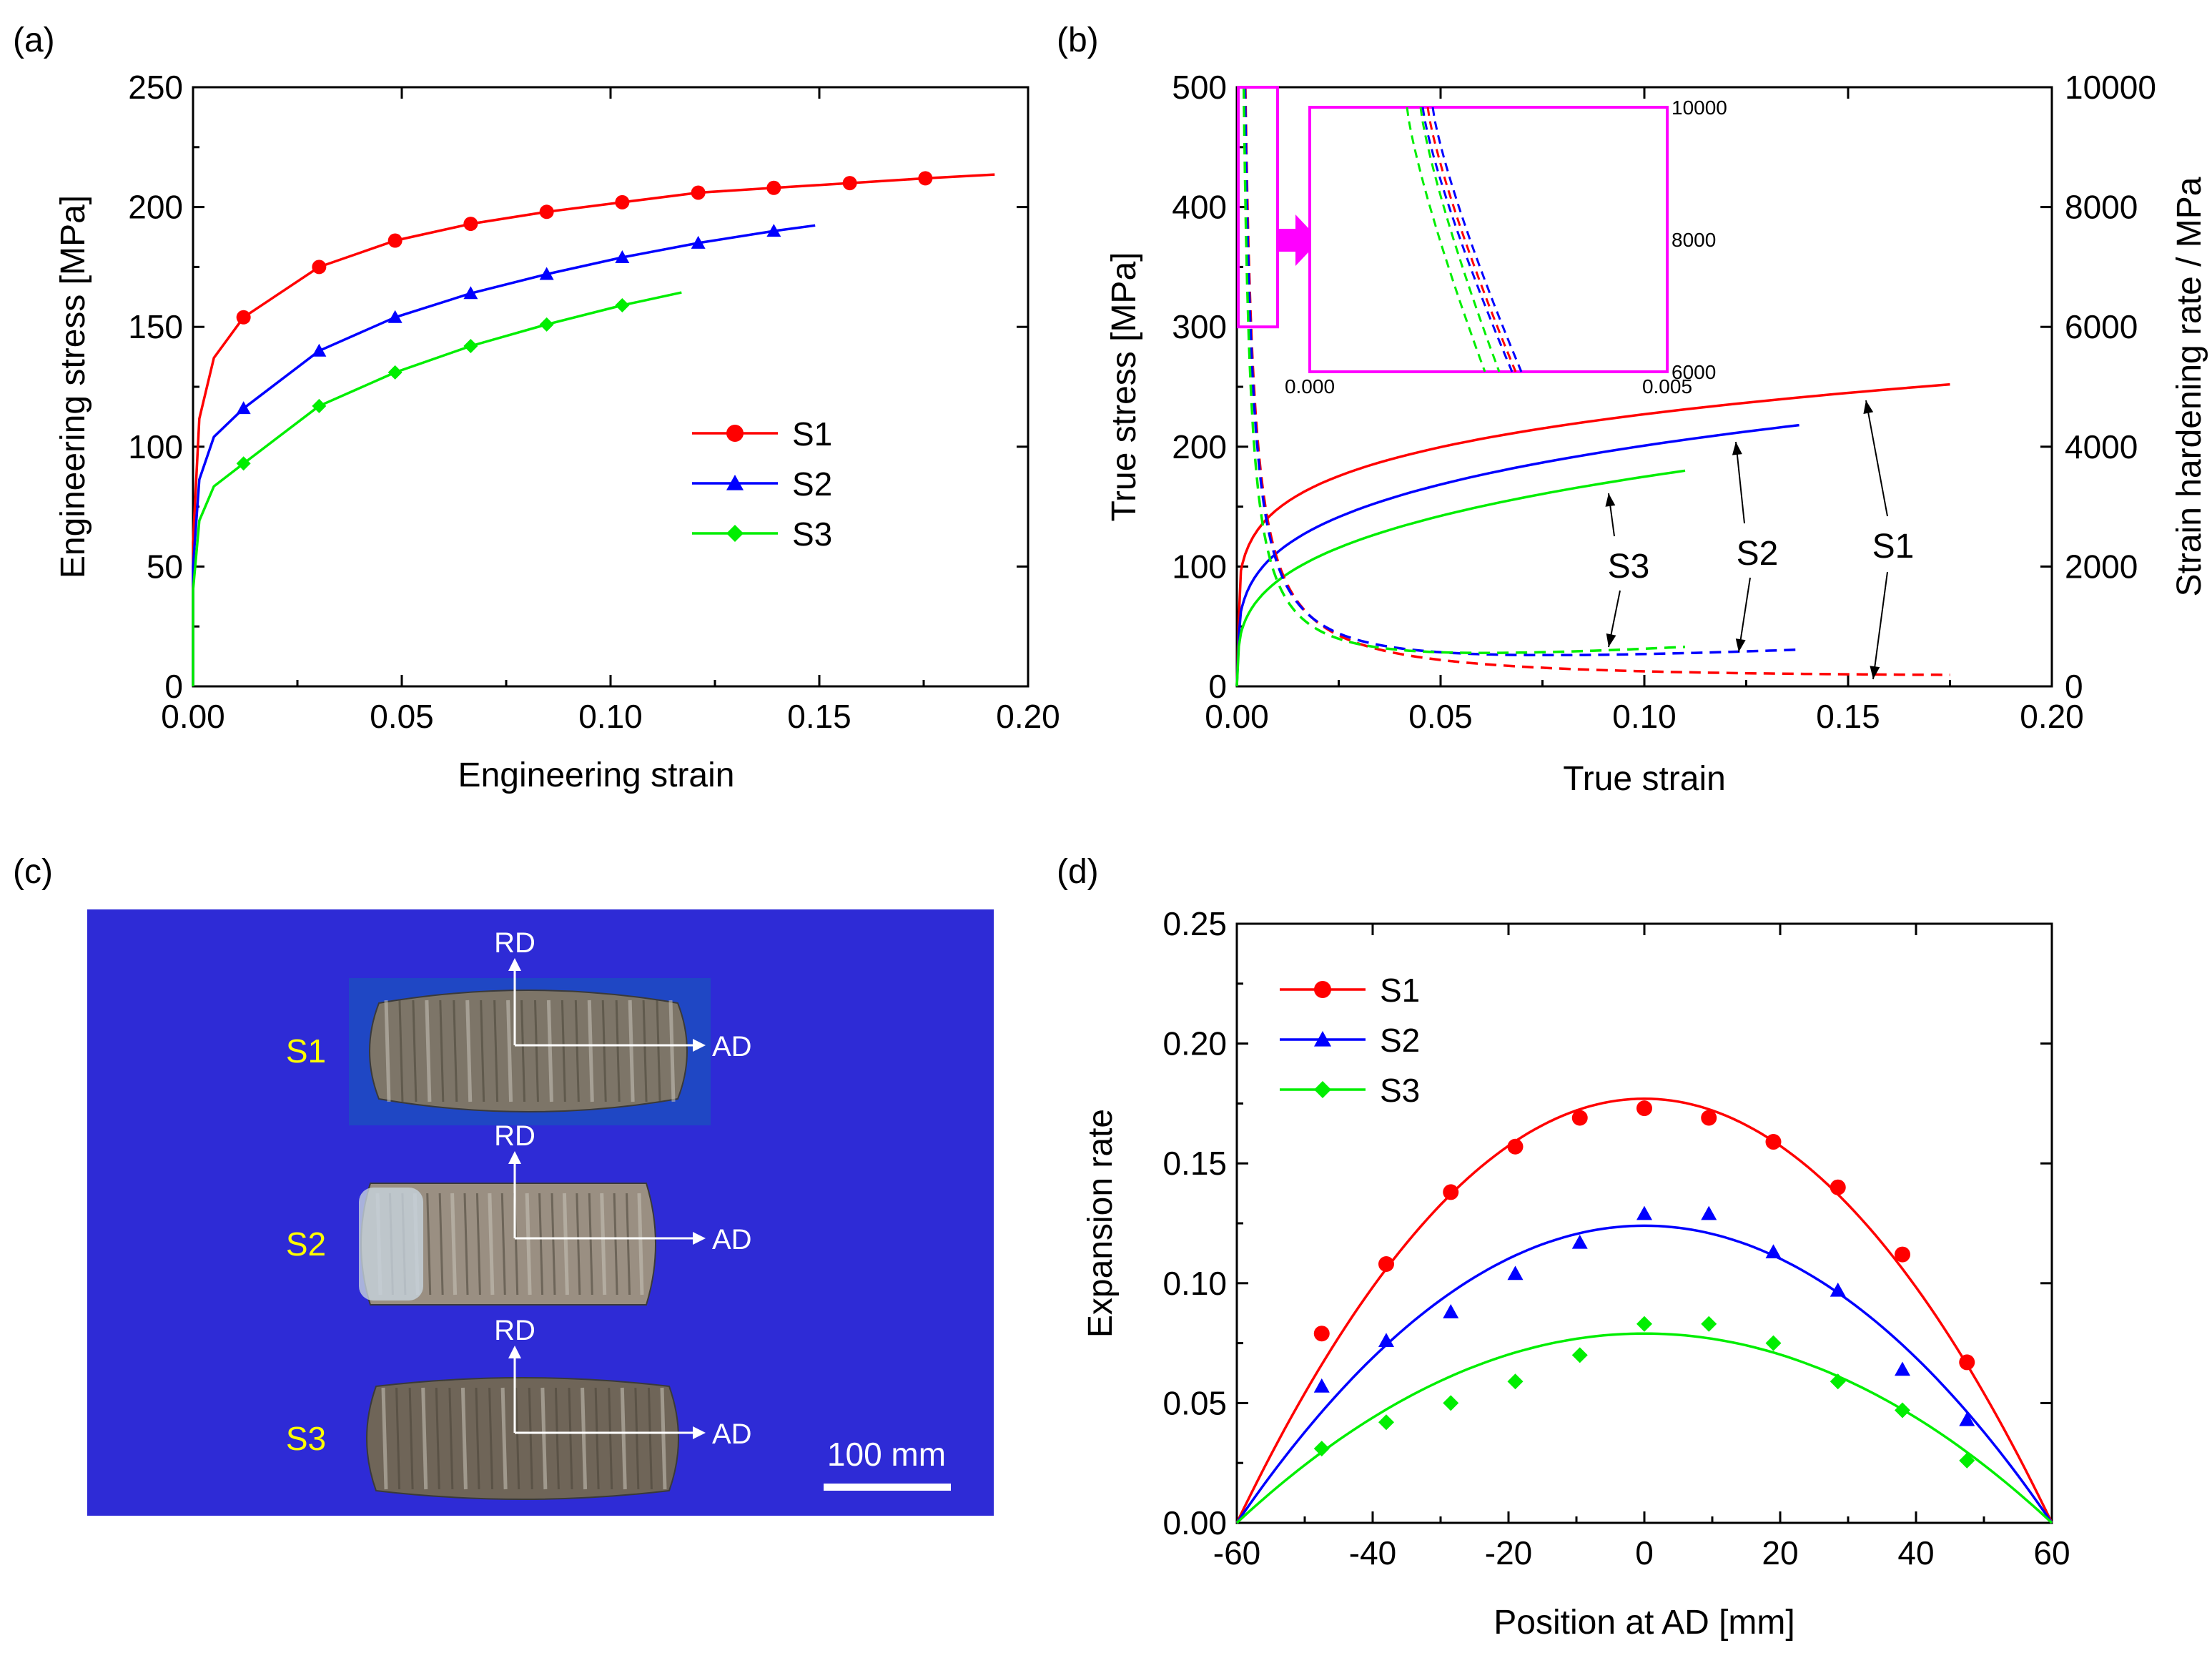 This screenshot has width=2212, height=1663. What do you see at coordinates (1694, 240) in the screenshot?
I see `b-inset-ytick-label: 8000` at bounding box center [1694, 240].